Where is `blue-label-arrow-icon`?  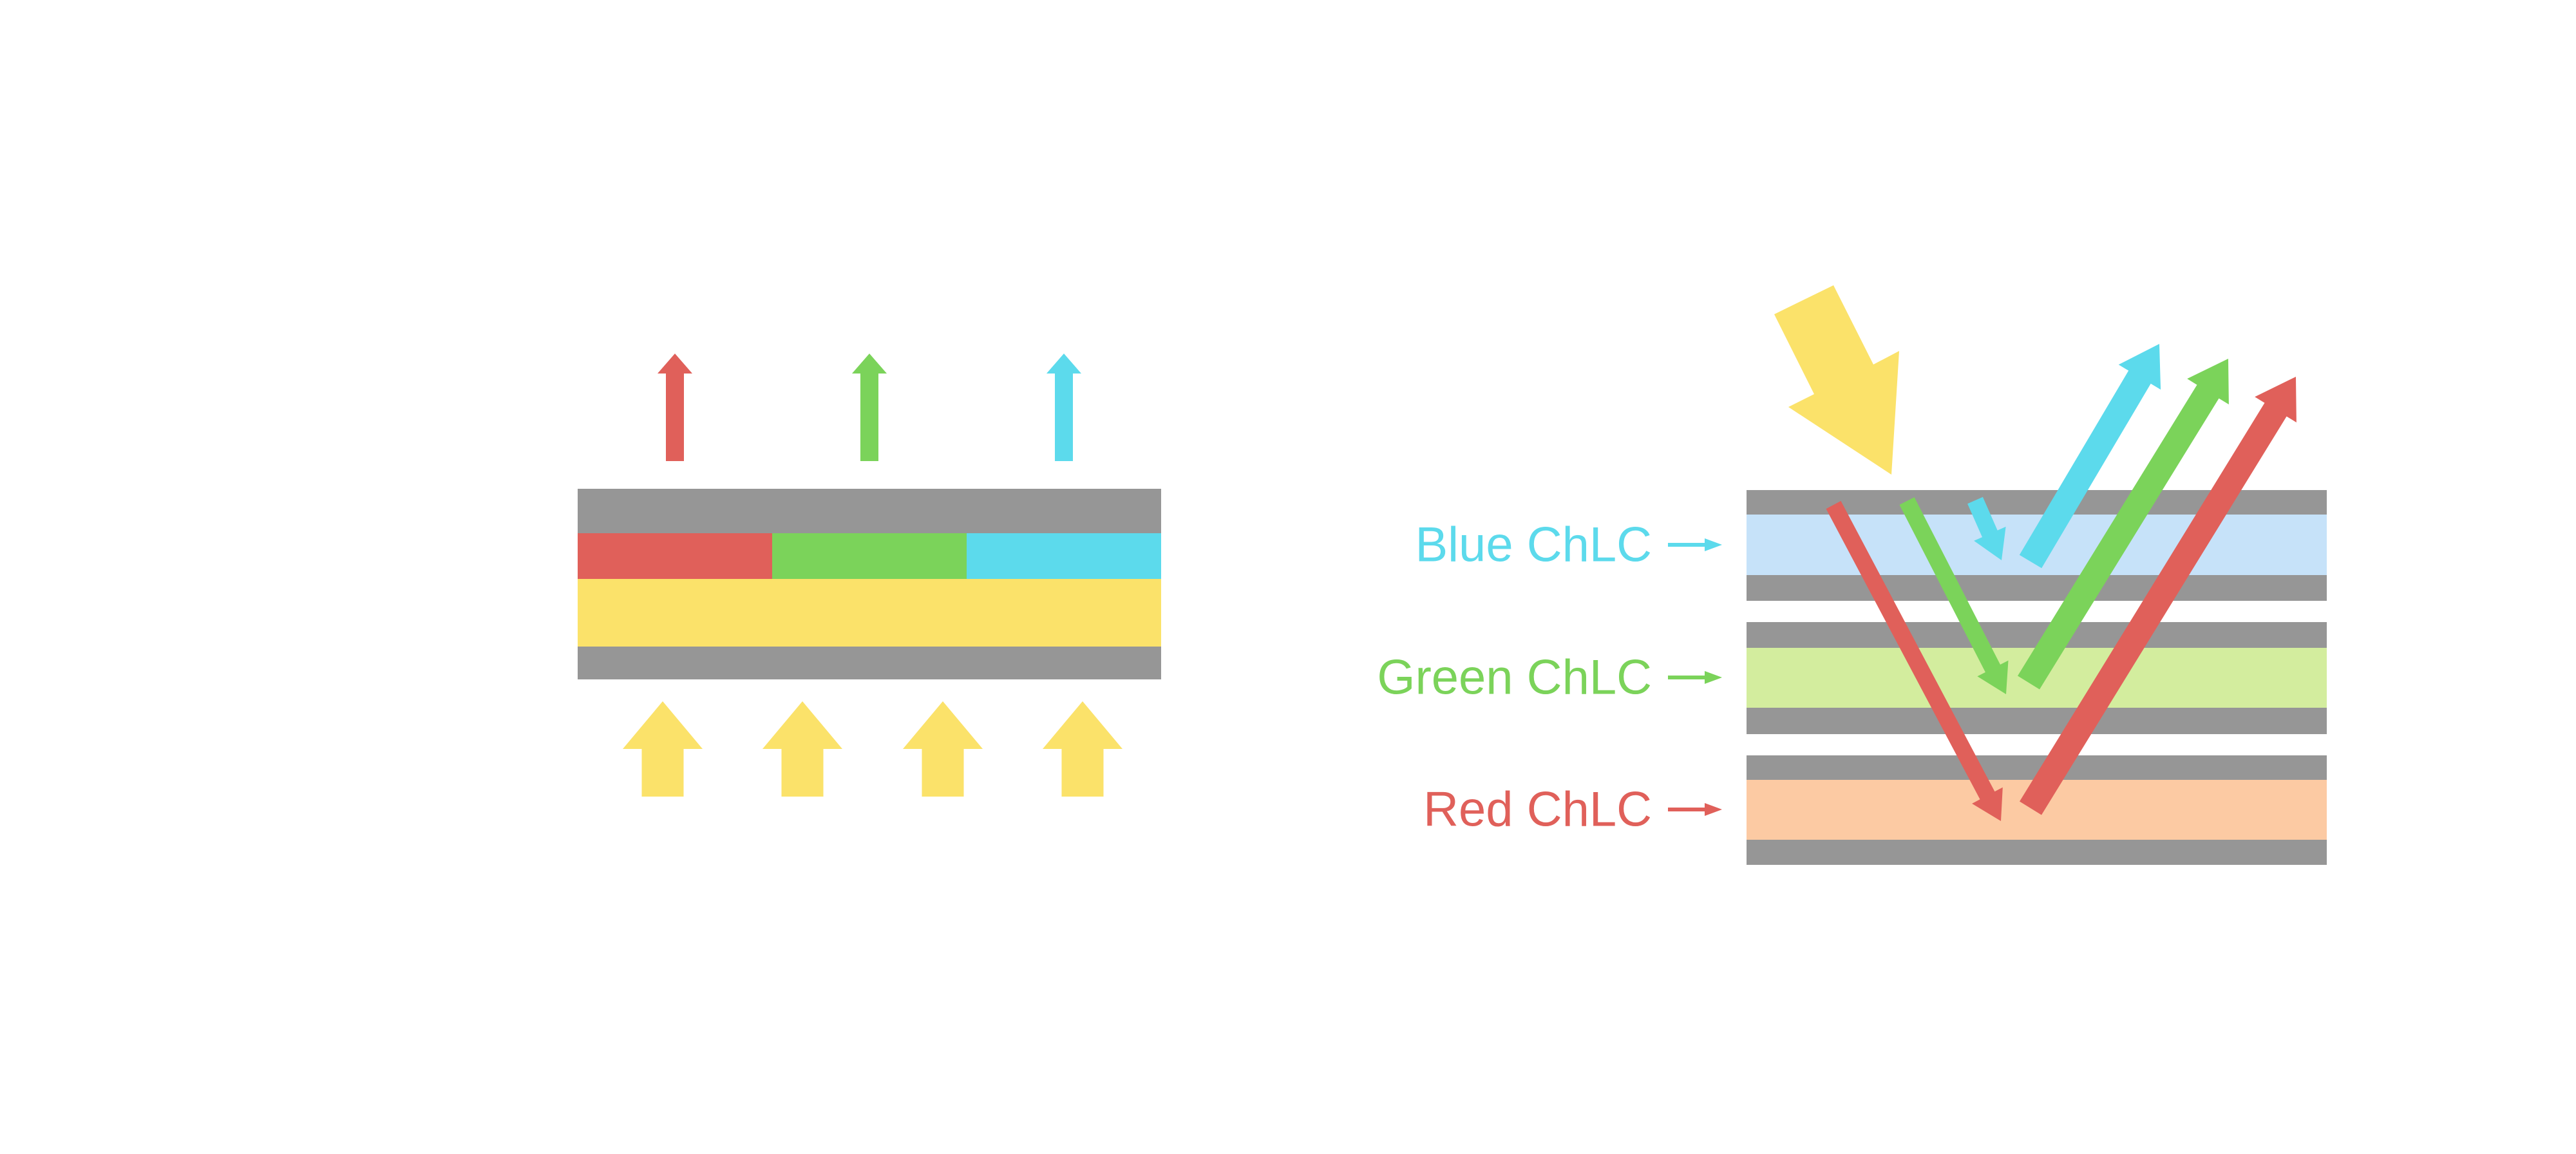 blue-label-arrow-icon is located at coordinates (1695, 544).